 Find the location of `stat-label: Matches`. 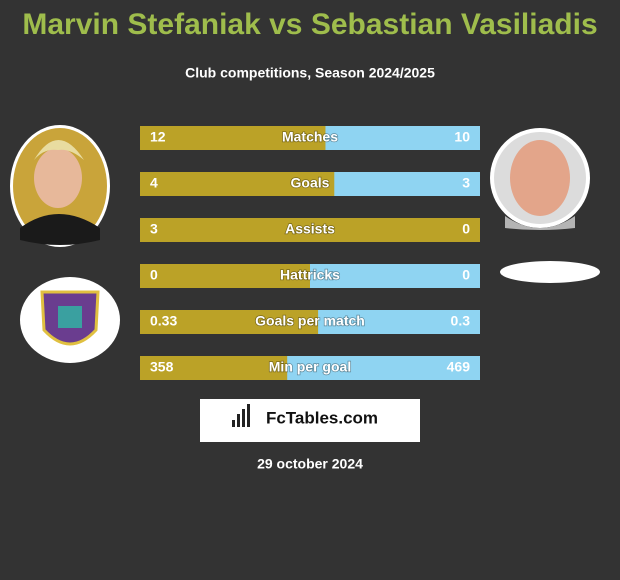

stat-label: Matches is located at coordinates (310, 137).